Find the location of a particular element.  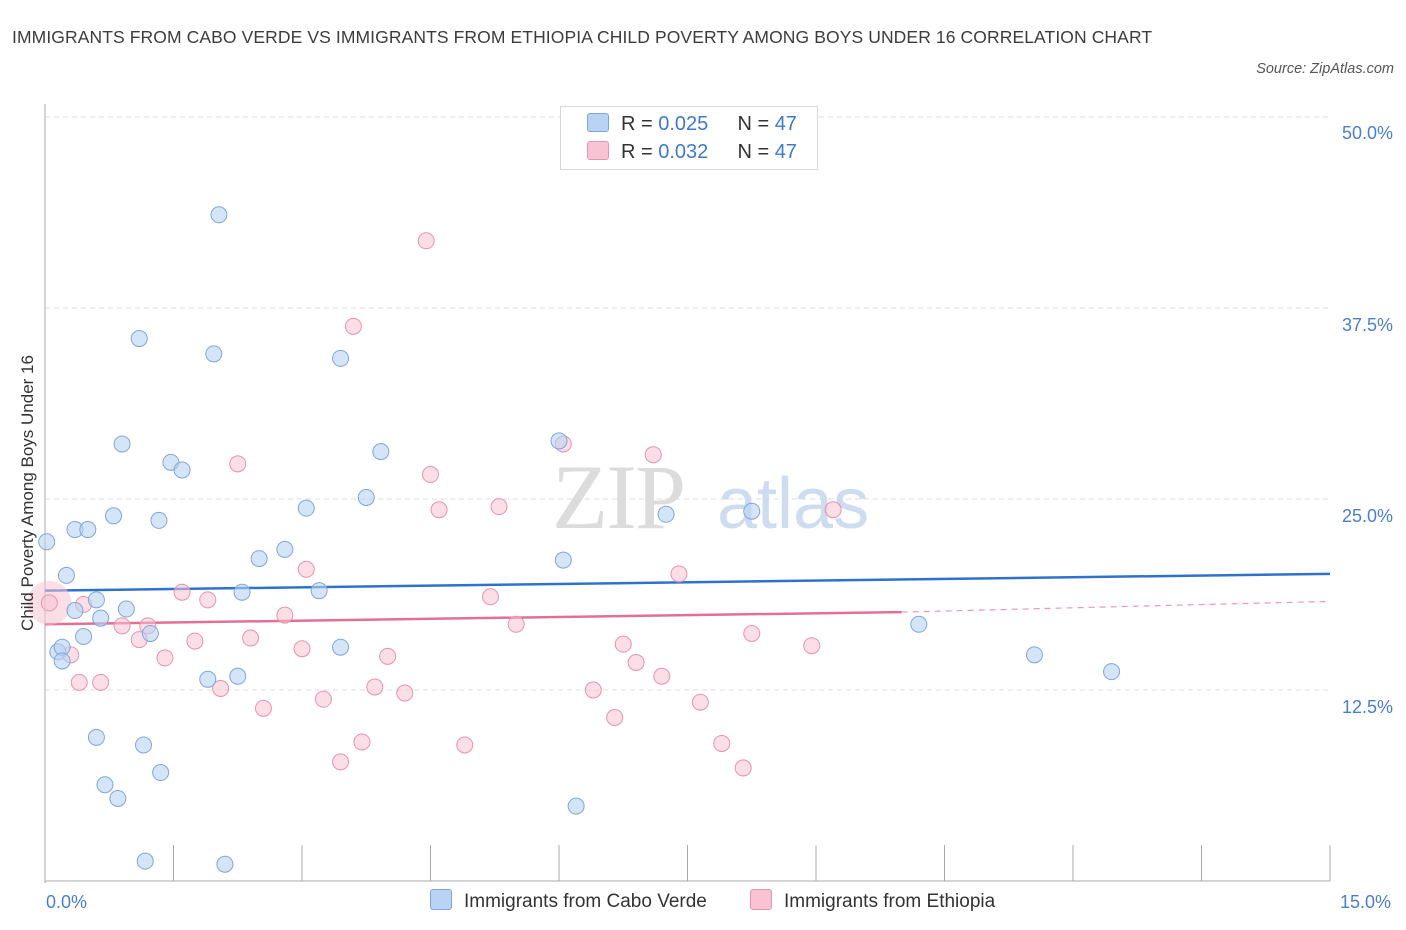

y-tick-label: 12.5% is located at coordinates (1367, 707).